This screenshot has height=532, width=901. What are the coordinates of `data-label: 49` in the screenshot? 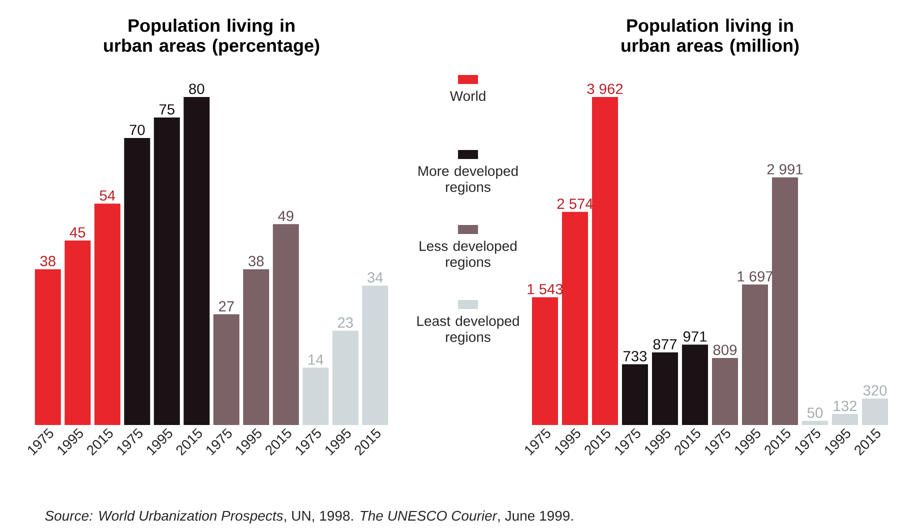 It's located at (286, 216).